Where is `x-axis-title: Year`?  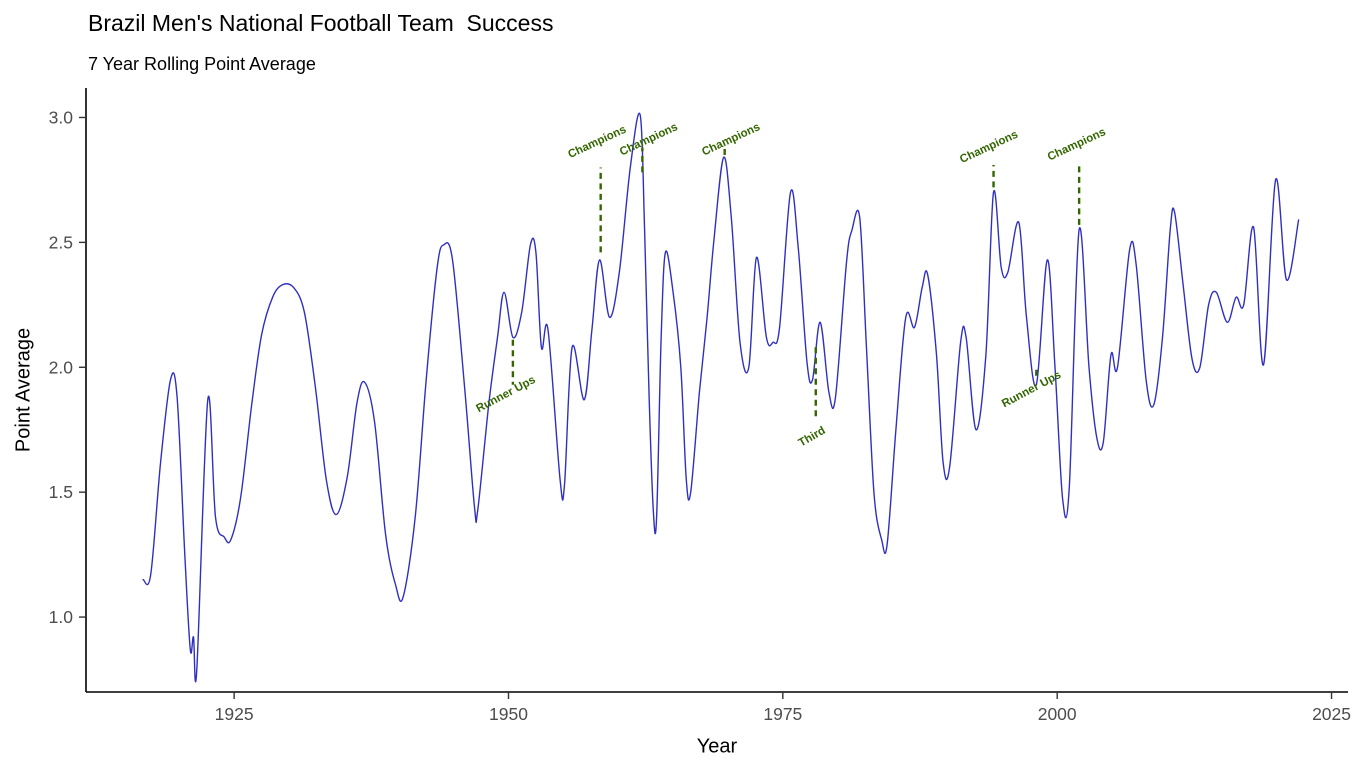
x-axis-title: Year is located at coordinates (717, 746).